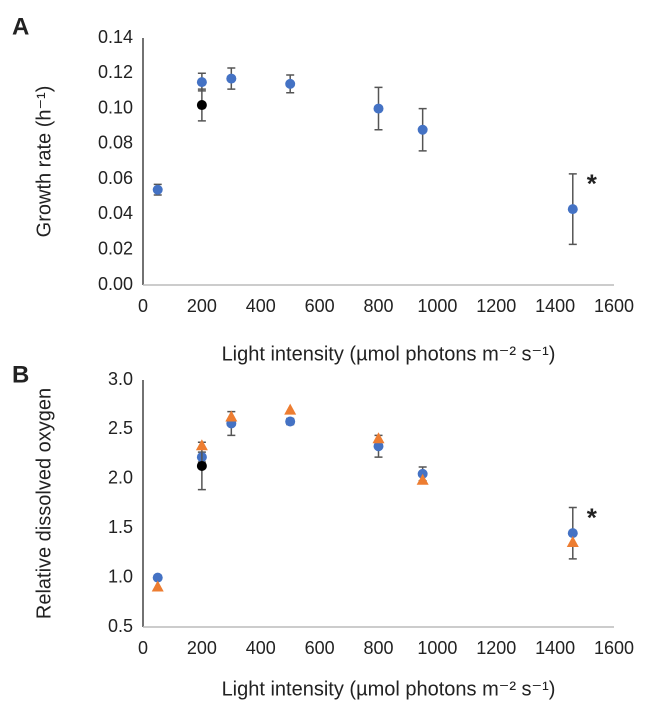 Image resolution: width=651 pixels, height=711 pixels. What do you see at coordinates (115, 213) in the screenshot?
I see `y-tick-label: 0.04` at bounding box center [115, 213].